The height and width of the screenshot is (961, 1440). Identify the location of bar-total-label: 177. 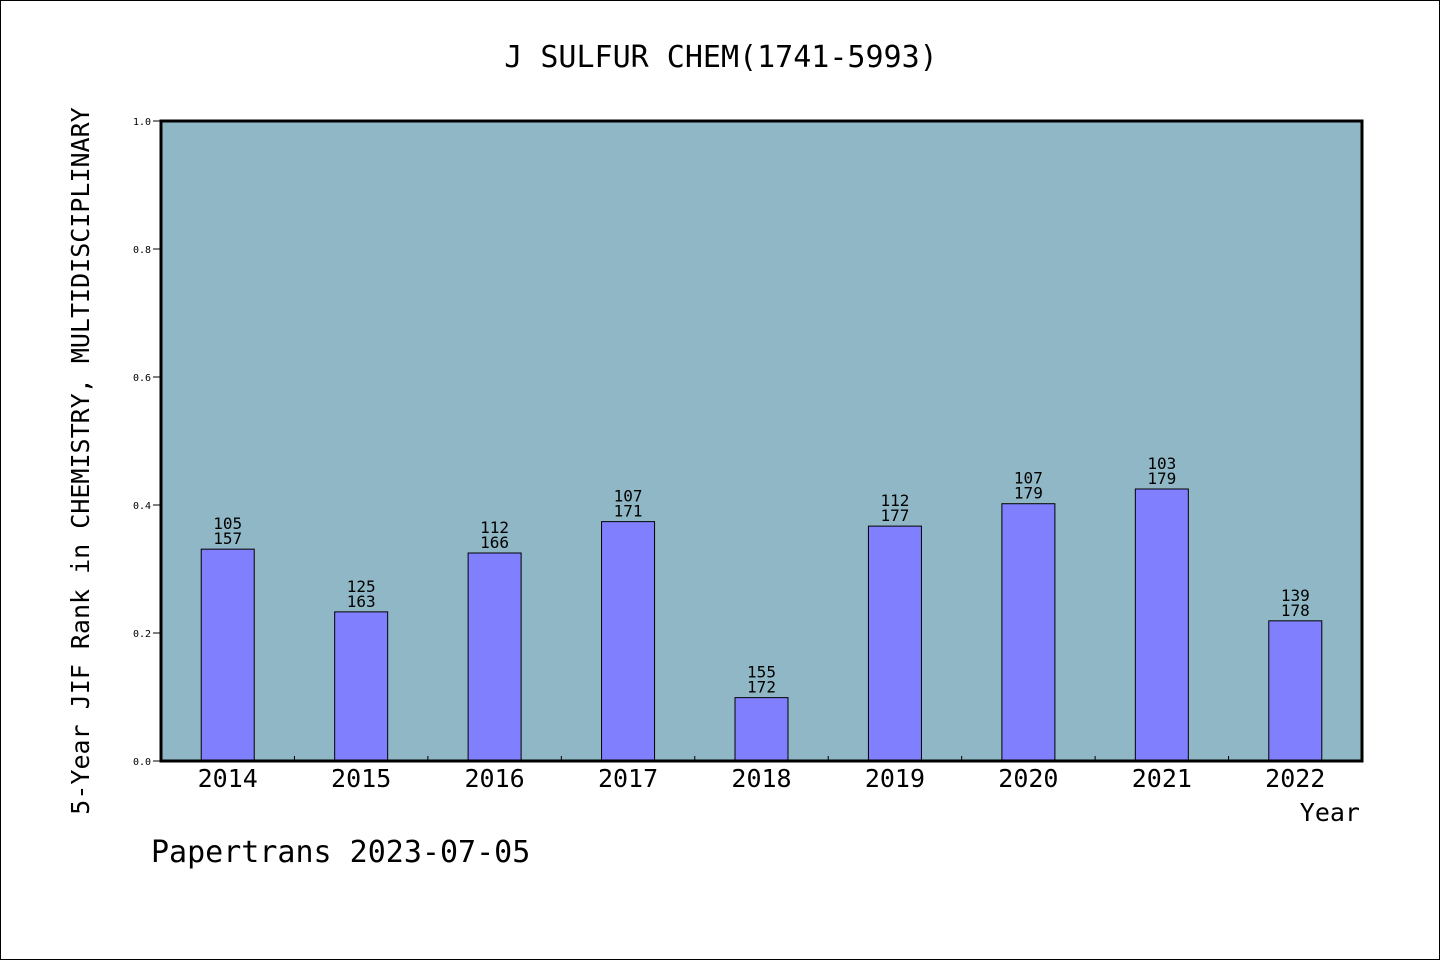
(894, 515).